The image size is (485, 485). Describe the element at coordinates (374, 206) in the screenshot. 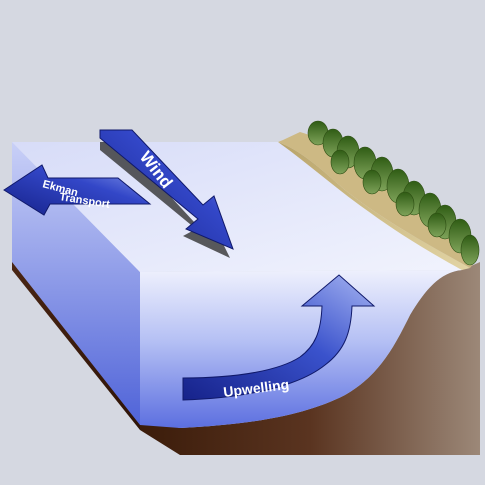

I see `beach` at that location.